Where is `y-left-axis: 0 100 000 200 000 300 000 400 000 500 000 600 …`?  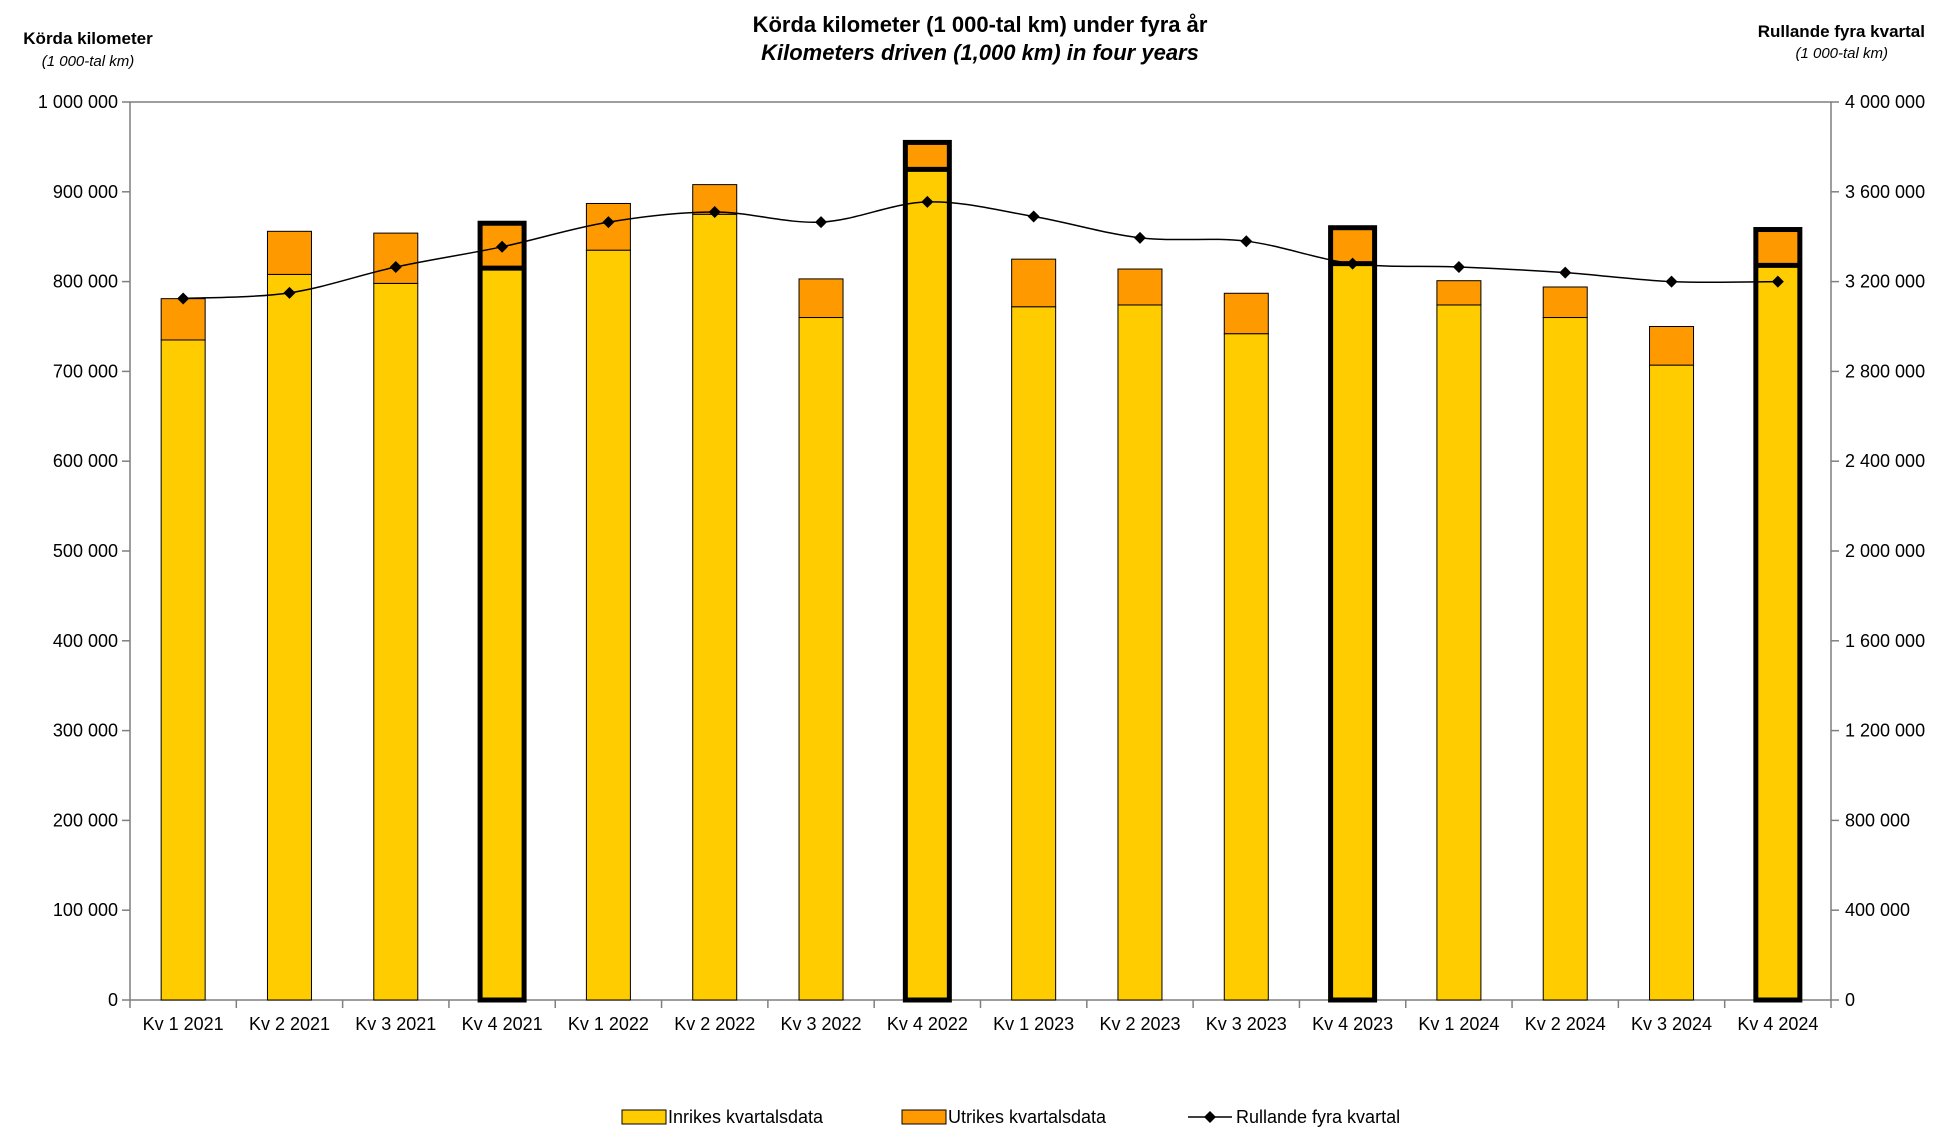 y-left-axis: 0 100 000 200 000 300 000 400 000 500 000 600 … is located at coordinates (84, 551).